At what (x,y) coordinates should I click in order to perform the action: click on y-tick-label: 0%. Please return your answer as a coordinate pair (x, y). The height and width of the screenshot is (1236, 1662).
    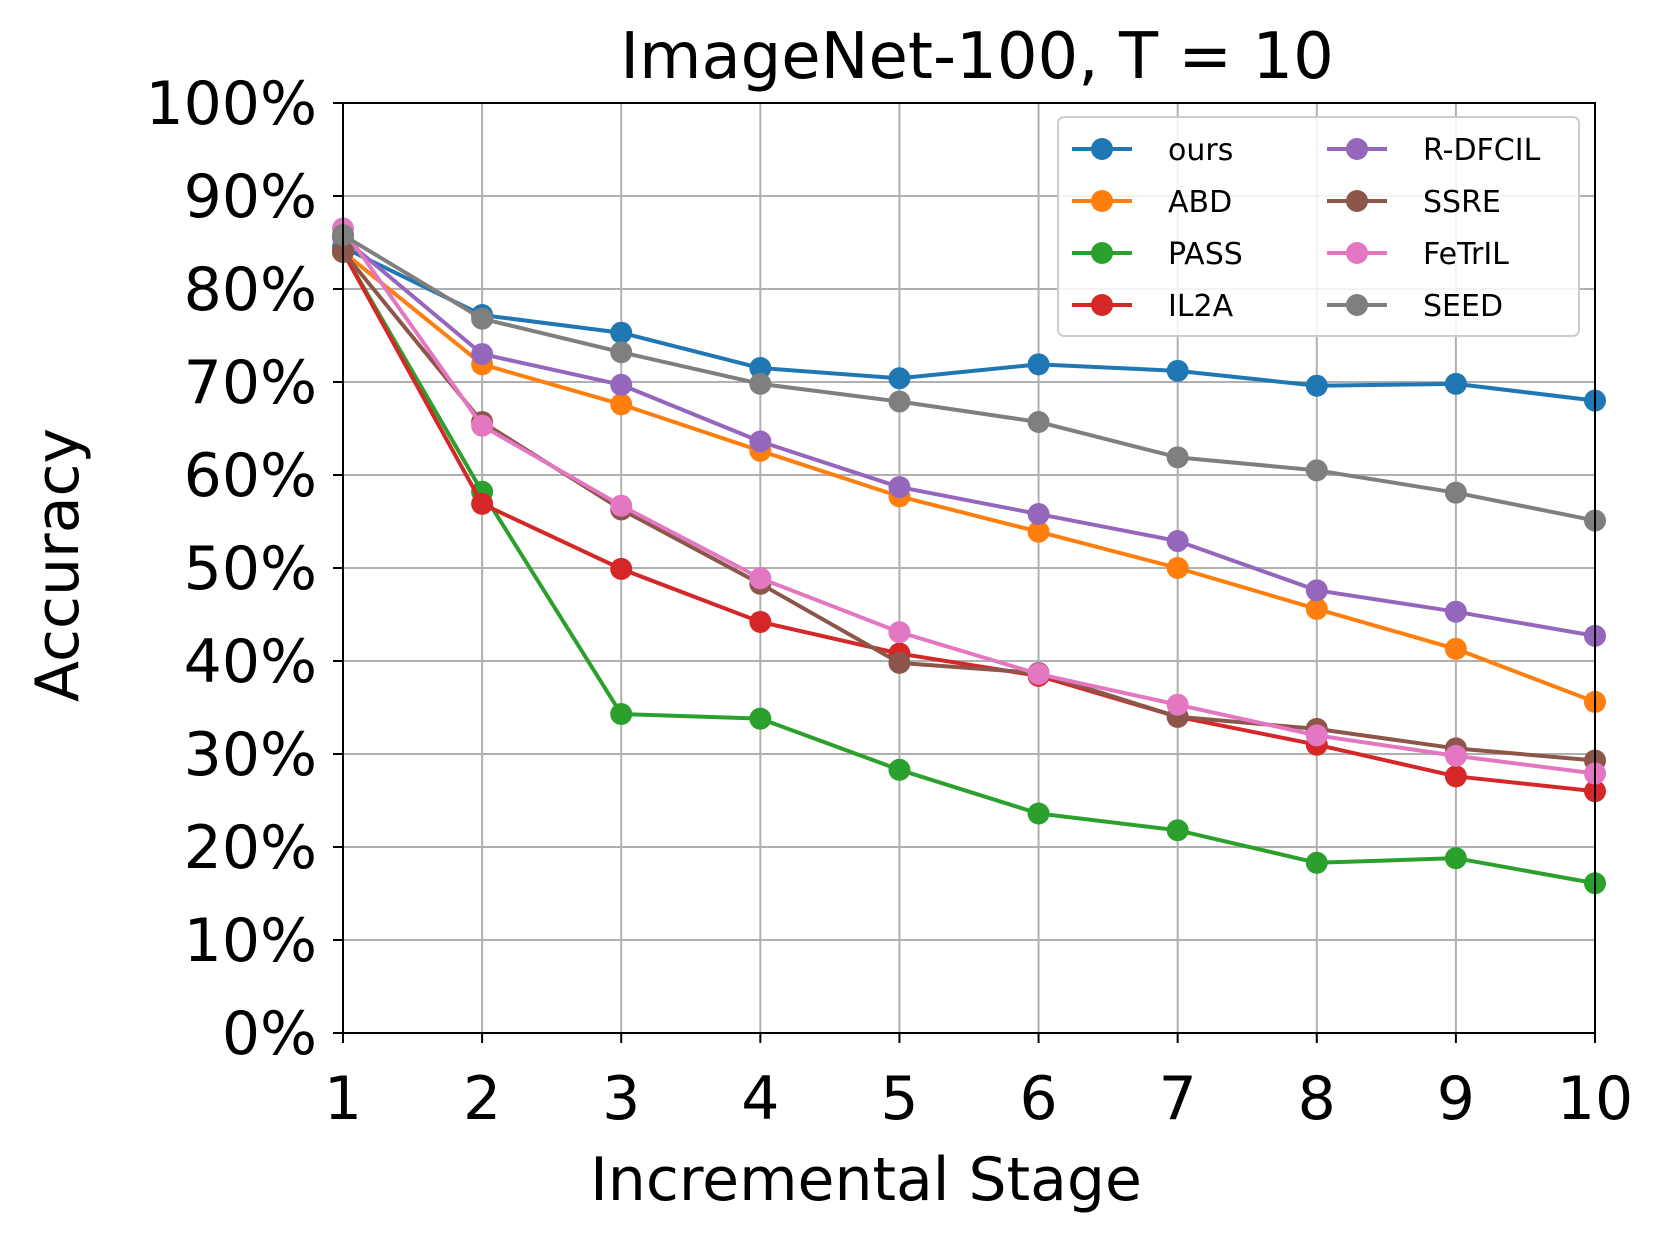
    Looking at the image, I should click on (269, 1034).